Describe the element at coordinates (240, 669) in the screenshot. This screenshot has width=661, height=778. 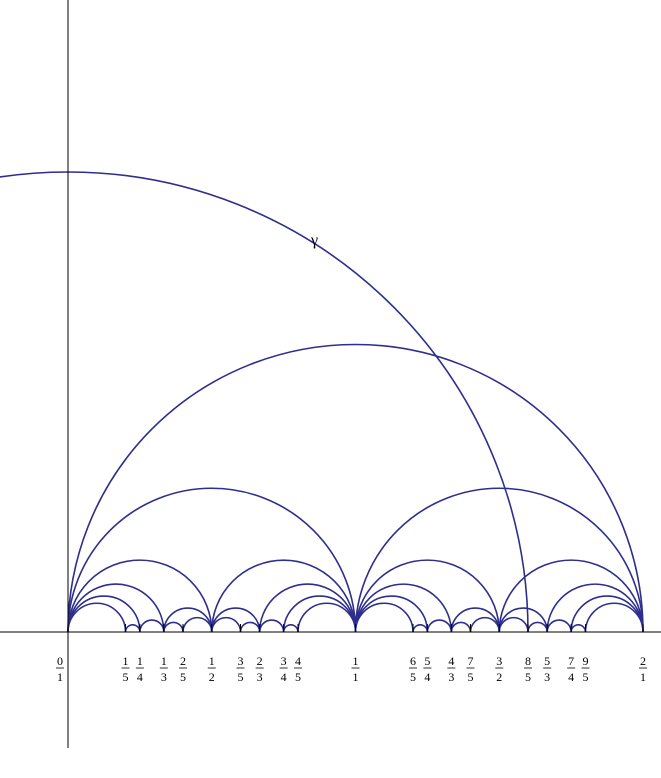
I see `fraction-label: 35` at that location.